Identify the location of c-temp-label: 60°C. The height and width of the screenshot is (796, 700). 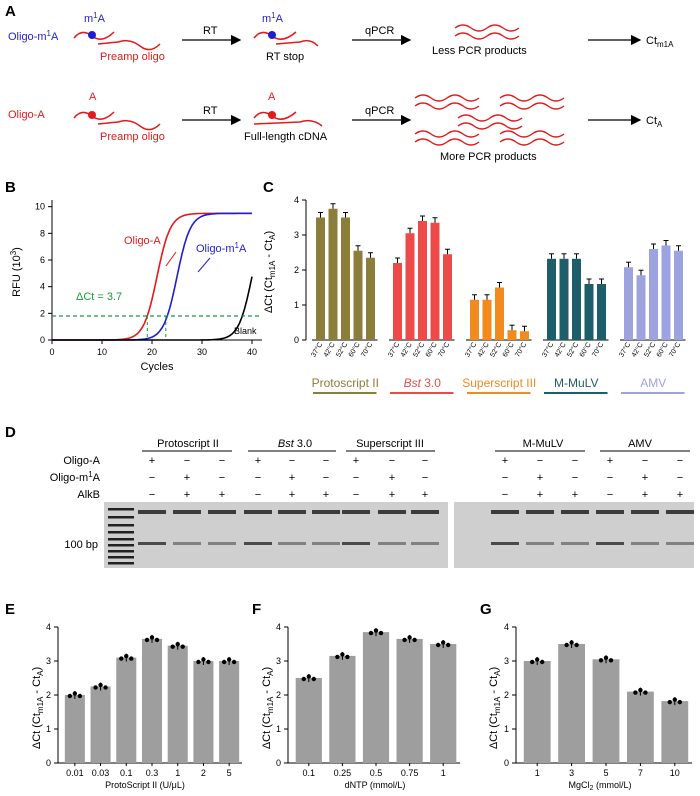
(354, 350).